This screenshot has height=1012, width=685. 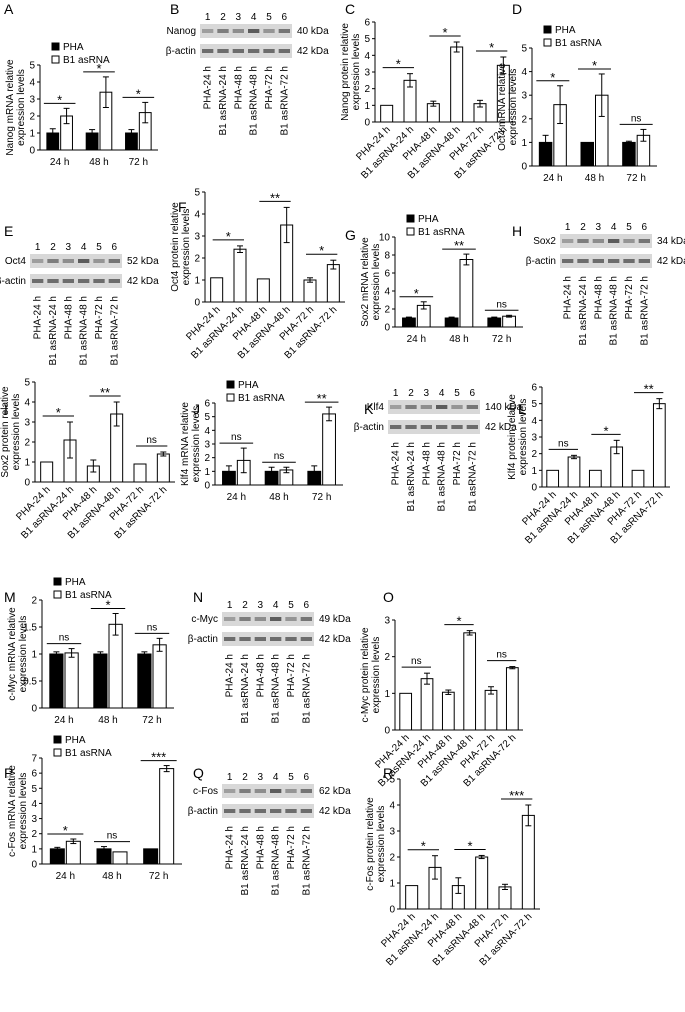 What do you see at coordinates (16, 107) in the screenshot?
I see `y-axis-label: Nanog mRNA relativeexpression levels` at bounding box center [16, 107].